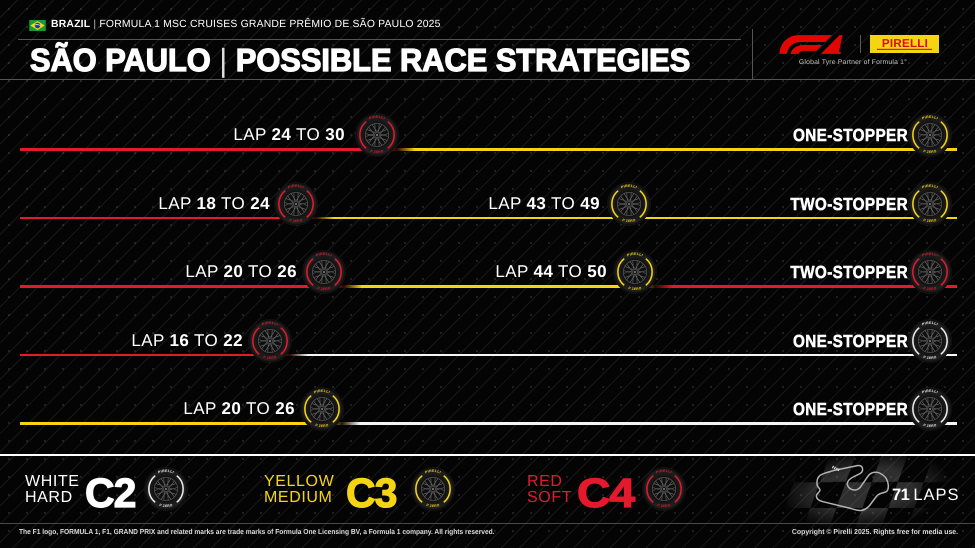  What do you see at coordinates (905, 44) in the screenshot?
I see `svg-text: PIRELLI` at bounding box center [905, 44].